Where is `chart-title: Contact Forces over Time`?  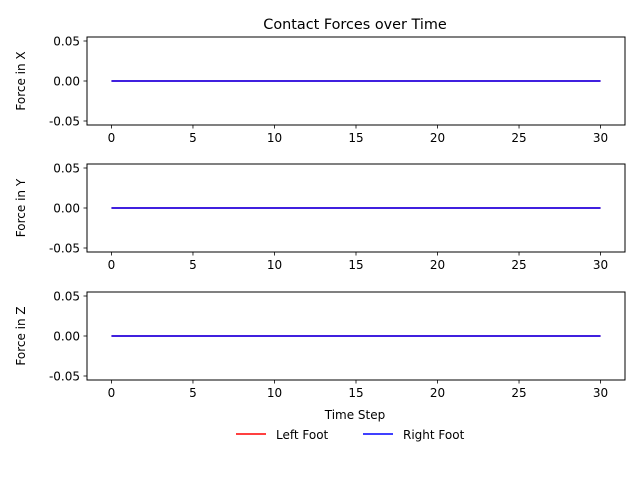
chart-title: Contact Forces over Time is located at coordinates (355, 25).